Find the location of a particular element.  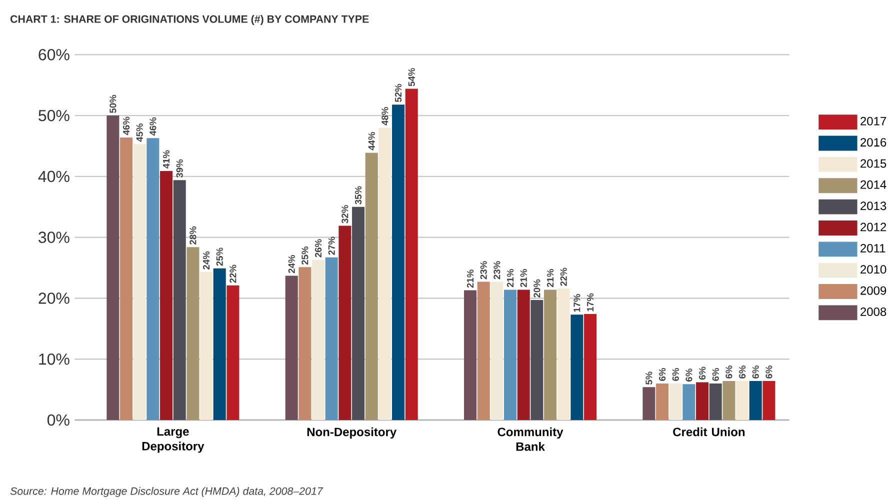

legend-label: 2012 is located at coordinates (873, 227).